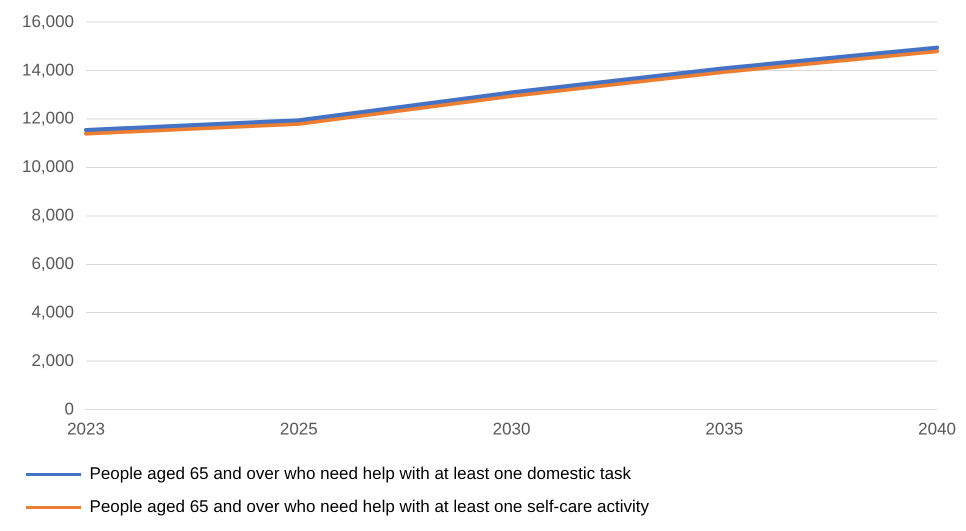 The image size is (966, 531). I want to click on y-tick-label: 14,000, so click(48, 70).